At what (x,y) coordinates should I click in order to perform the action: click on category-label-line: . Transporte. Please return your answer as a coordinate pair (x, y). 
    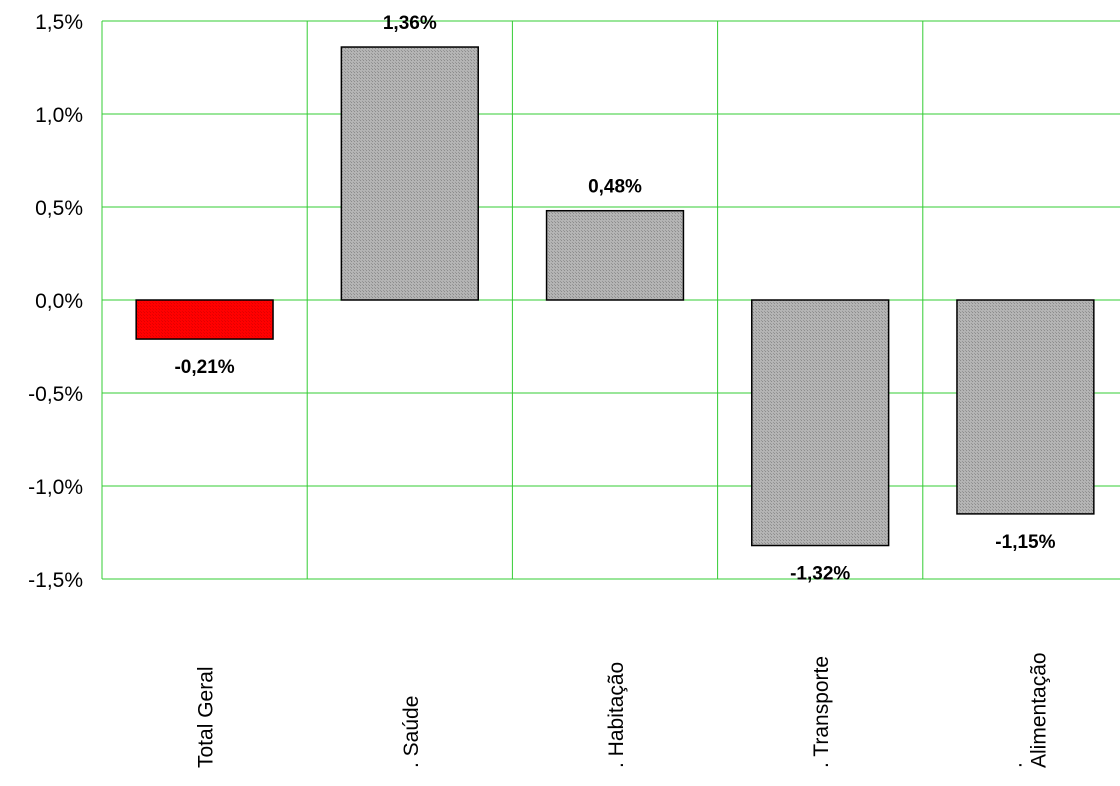
    Looking at the image, I should click on (821, 712).